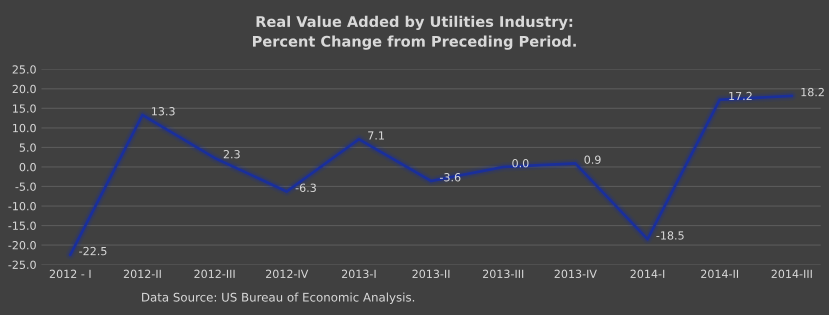 The image size is (829, 315). Describe the element at coordinates (450, 177) in the screenshot. I see `data-label: -3.6` at that location.